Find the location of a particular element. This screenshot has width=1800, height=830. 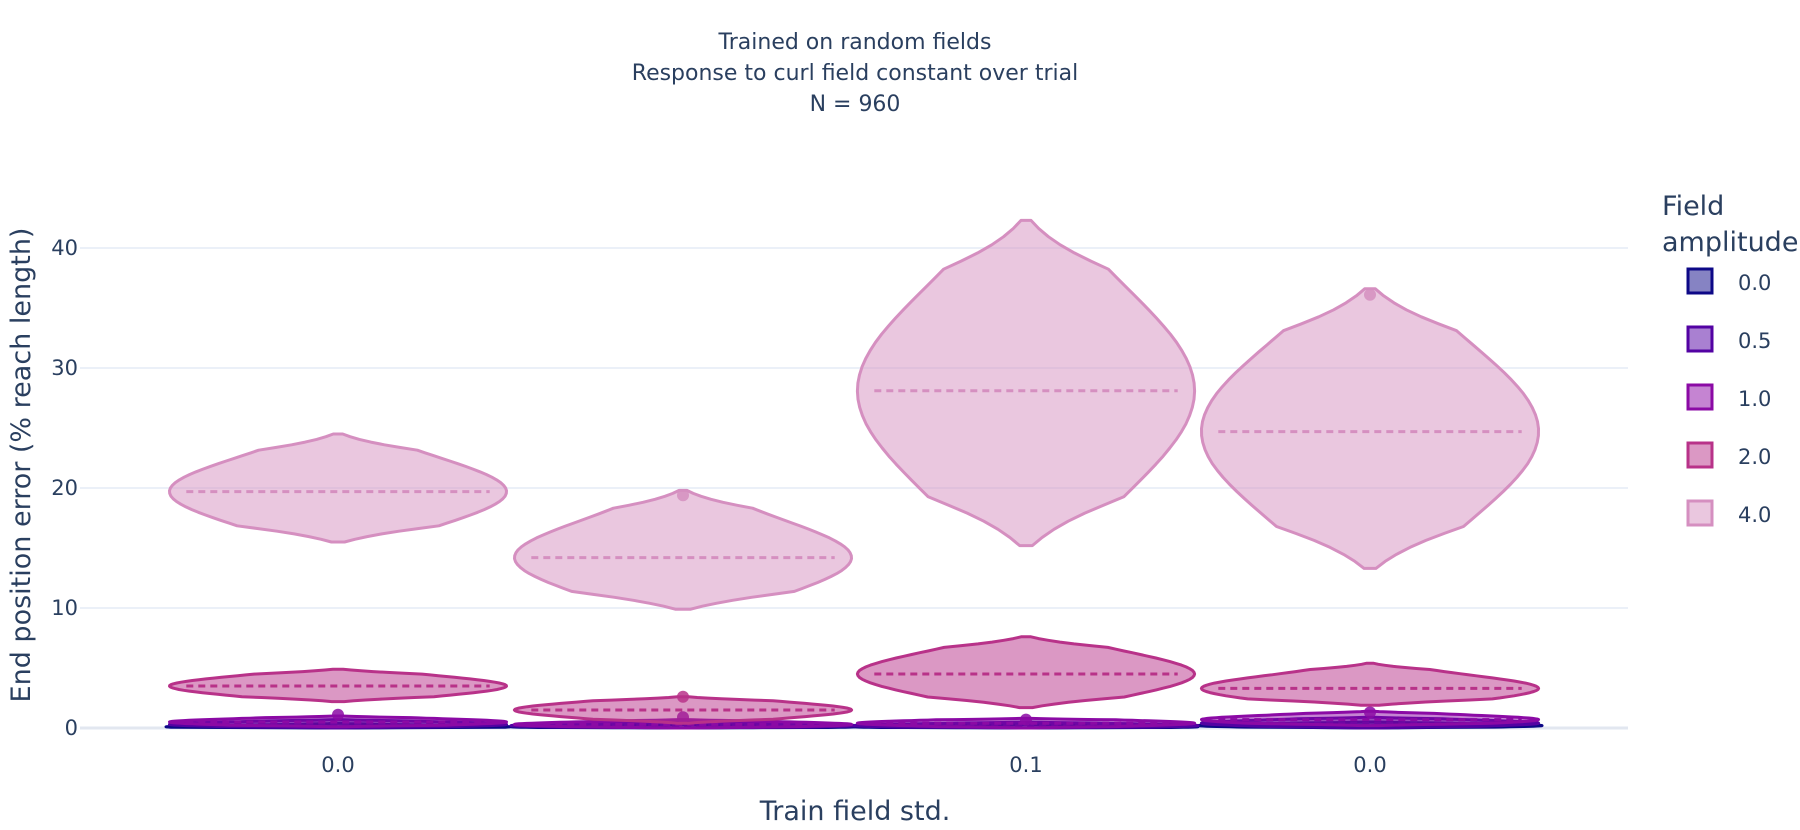

legend-item-1.0: 1.0 is located at coordinates (1728, 397).